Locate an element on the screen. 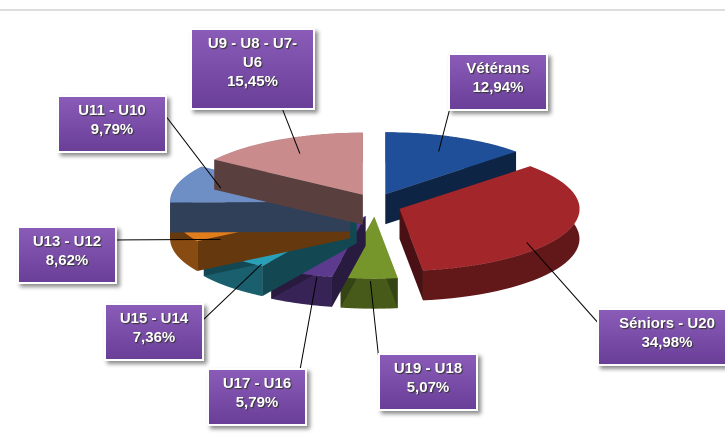 The height and width of the screenshot is (435, 725). value-label: 7,36% is located at coordinates (154, 337).